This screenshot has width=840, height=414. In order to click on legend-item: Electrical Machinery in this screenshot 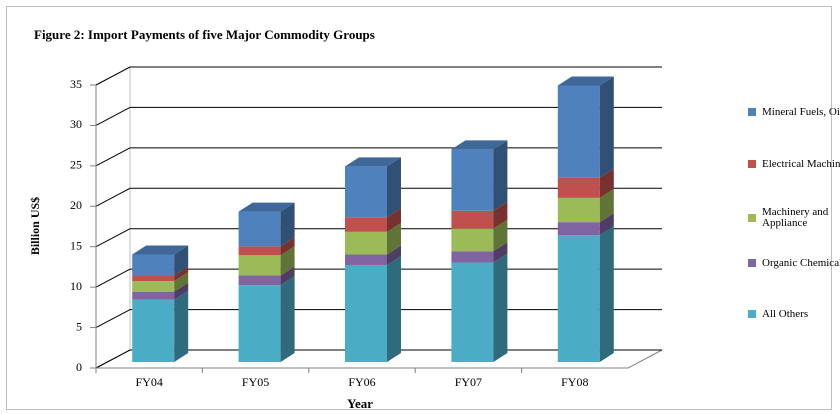, I will do `click(794, 164)`.